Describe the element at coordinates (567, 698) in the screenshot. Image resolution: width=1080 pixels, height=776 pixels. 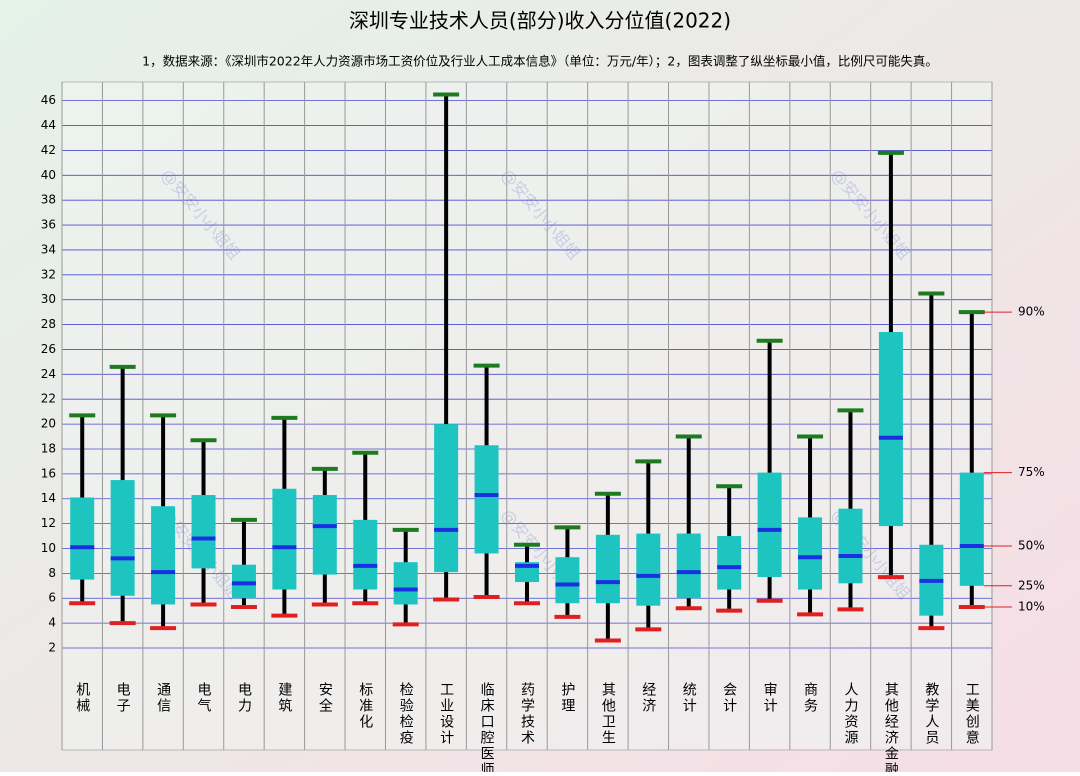
I see `x-tick-label: 护理` at that location.